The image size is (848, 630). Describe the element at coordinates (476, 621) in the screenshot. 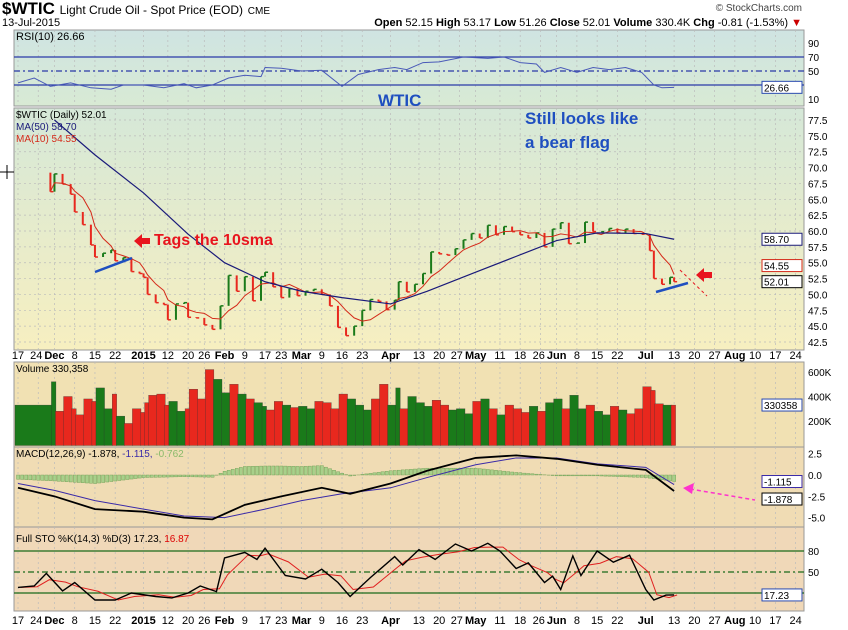

I see `x-tick-label: May` at that location.